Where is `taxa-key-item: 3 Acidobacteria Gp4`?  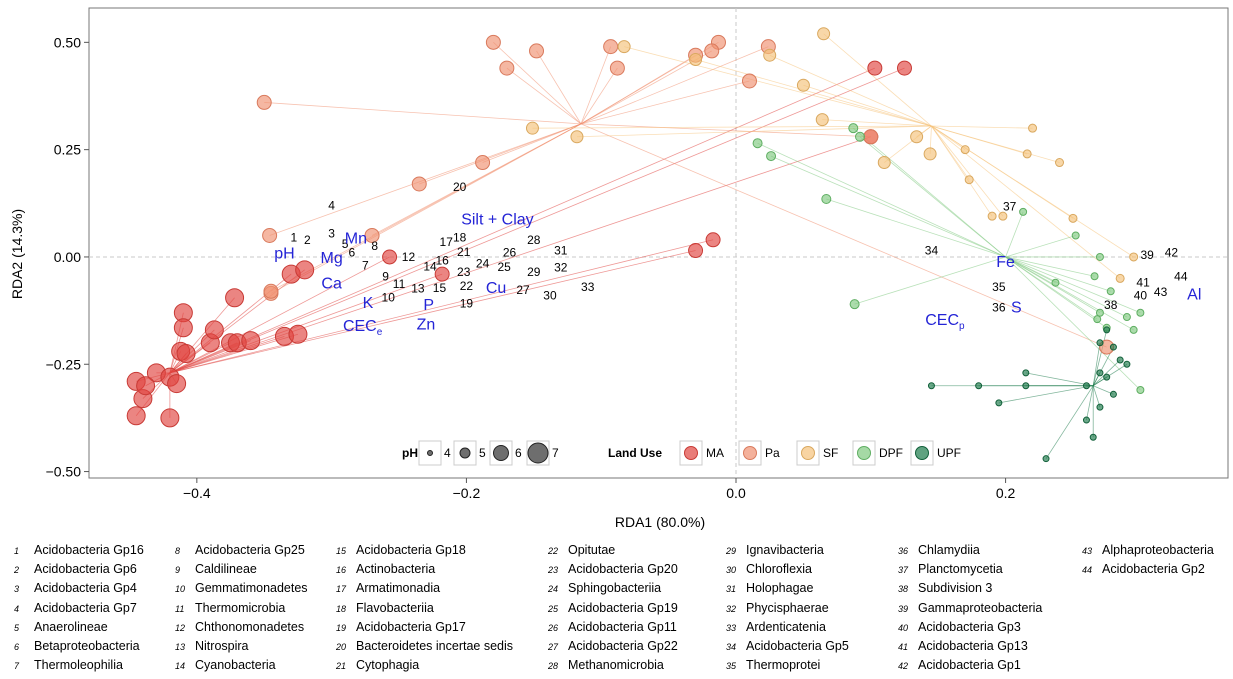
taxa-key-item: 3 Acidobacteria Gp4 is located at coordinates (79, 588).